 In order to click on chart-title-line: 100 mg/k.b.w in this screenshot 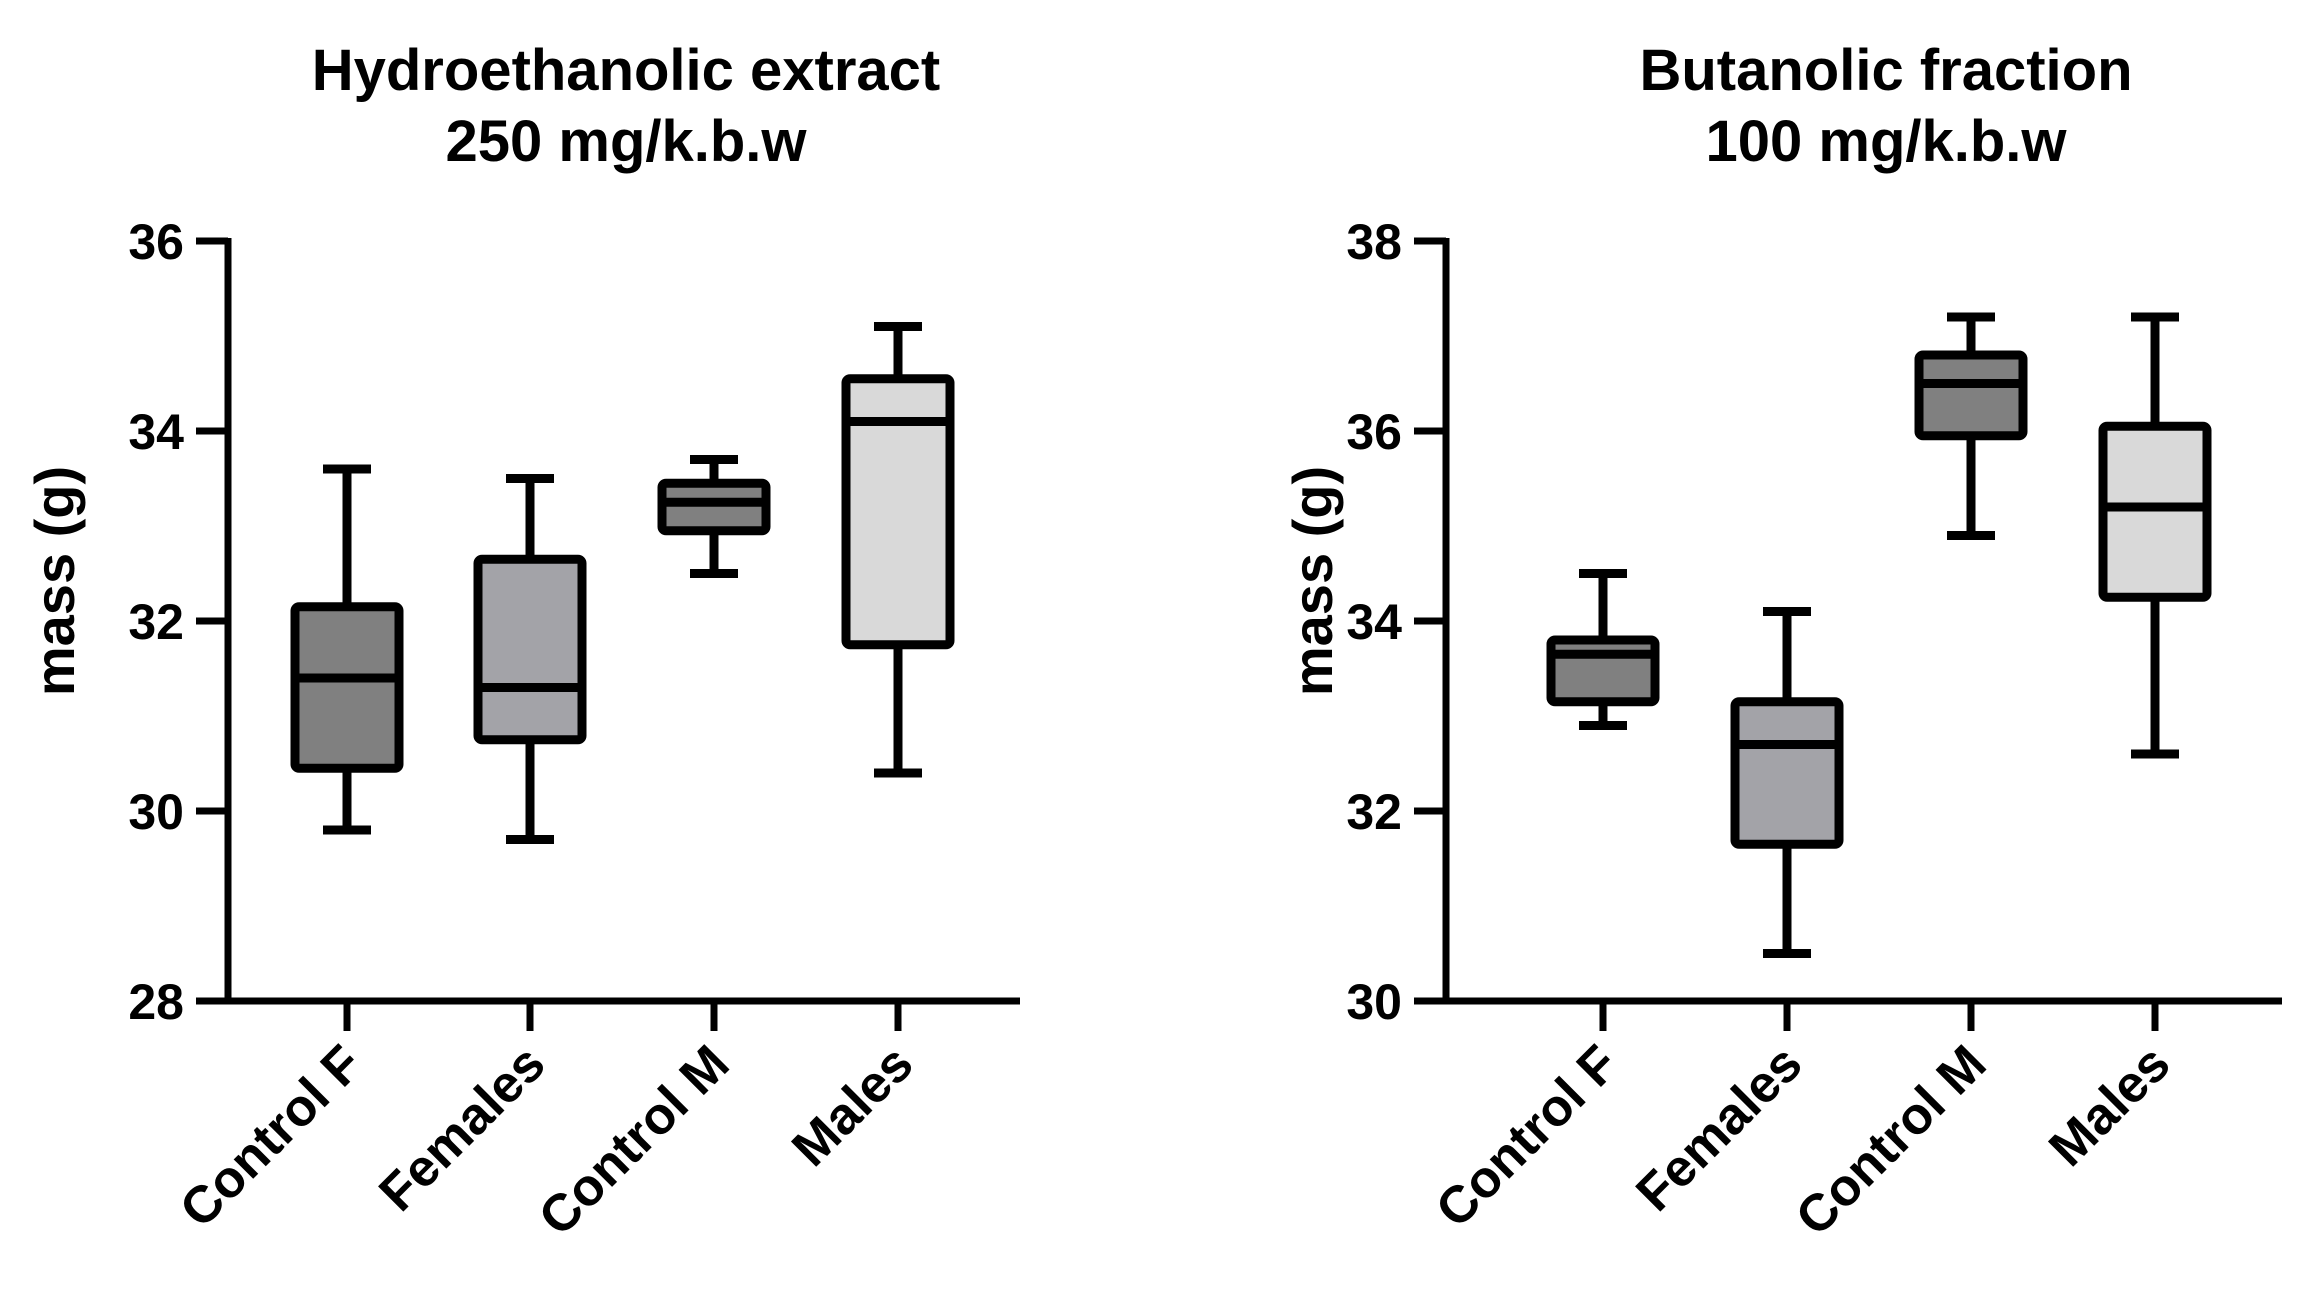, I will do `click(1886, 141)`.